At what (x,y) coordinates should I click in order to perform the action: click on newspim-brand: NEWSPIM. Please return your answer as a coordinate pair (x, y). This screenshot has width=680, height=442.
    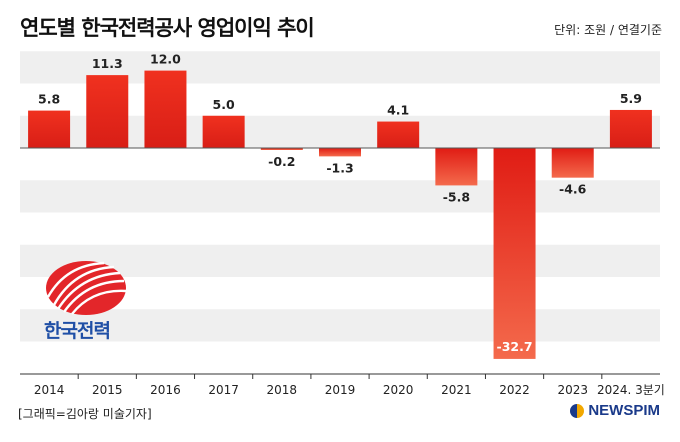
    Looking at the image, I should click on (615, 410).